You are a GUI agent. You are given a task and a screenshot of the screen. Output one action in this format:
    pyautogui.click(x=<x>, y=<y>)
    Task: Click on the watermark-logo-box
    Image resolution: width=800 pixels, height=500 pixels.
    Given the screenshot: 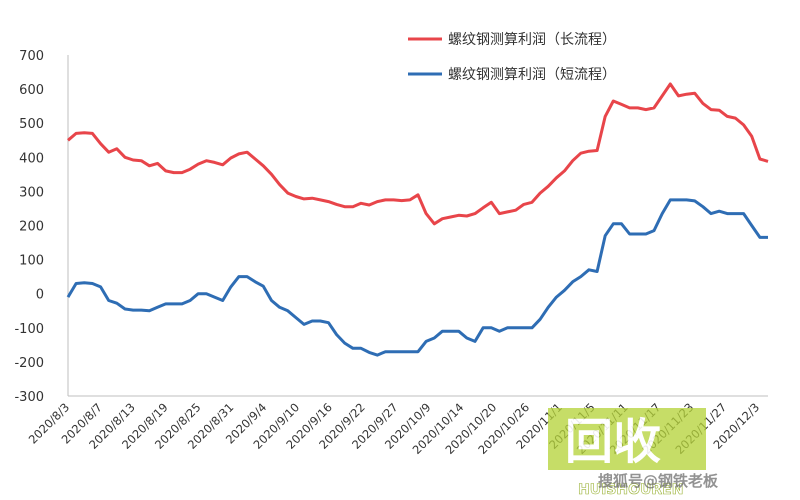 What is the action you would take?
    pyautogui.click(x=627, y=439)
    